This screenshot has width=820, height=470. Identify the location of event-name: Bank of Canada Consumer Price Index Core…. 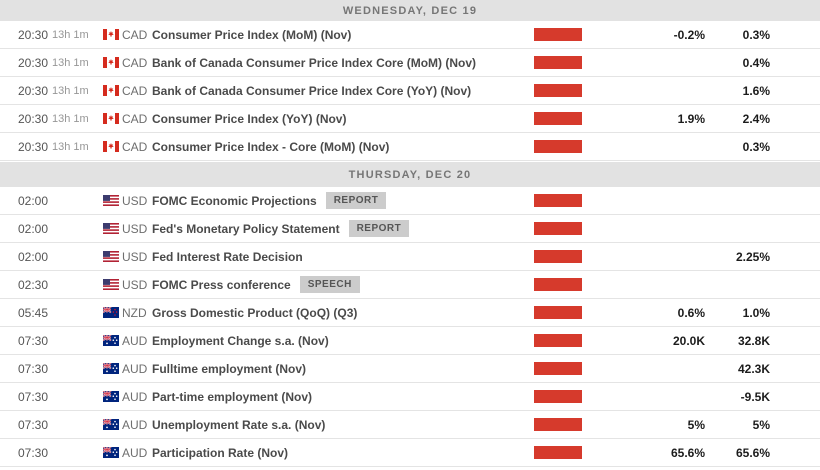
(312, 90).